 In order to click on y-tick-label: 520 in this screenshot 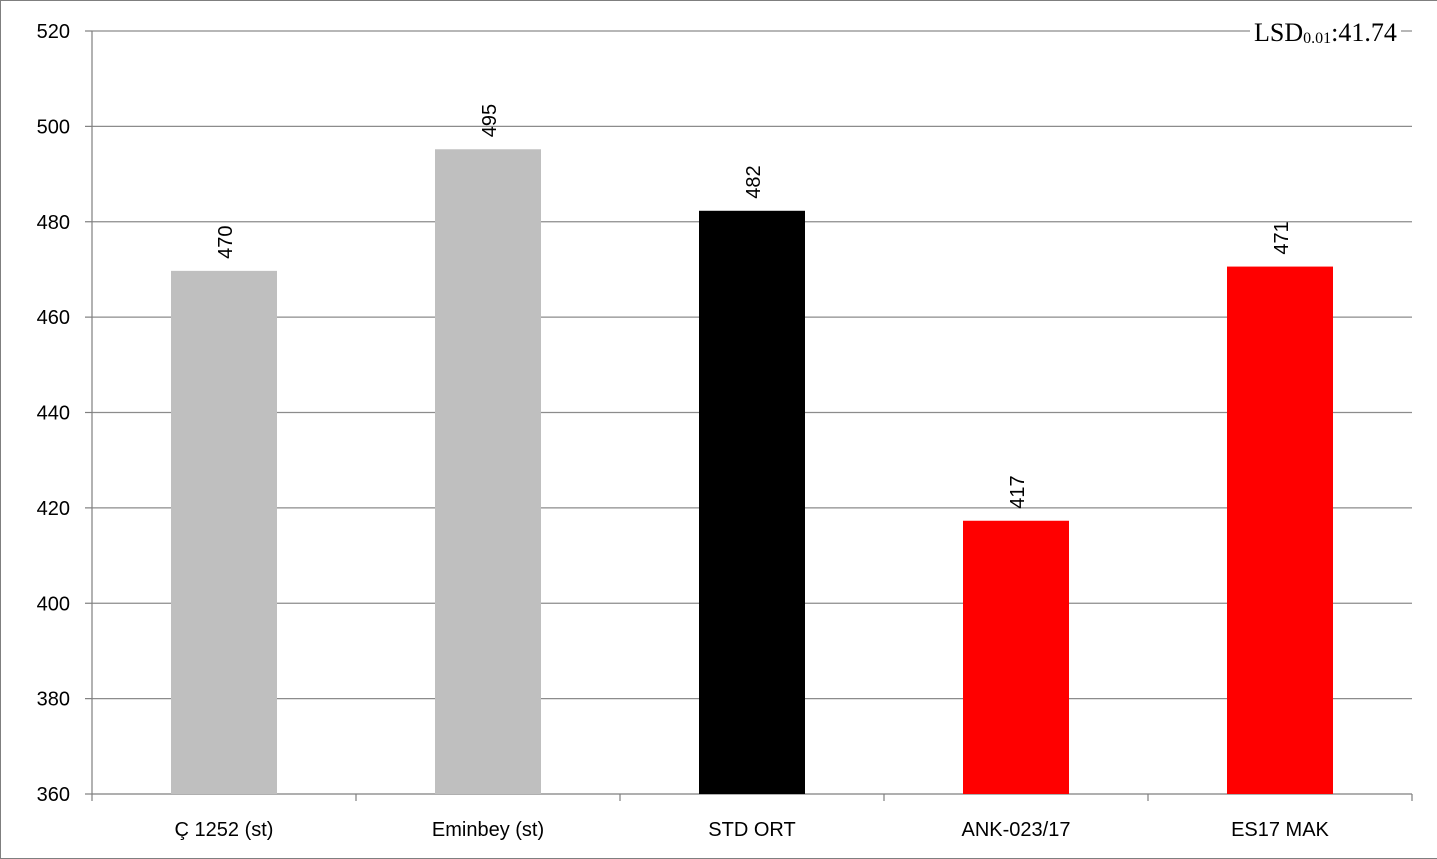, I will do `click(53, 32)`.